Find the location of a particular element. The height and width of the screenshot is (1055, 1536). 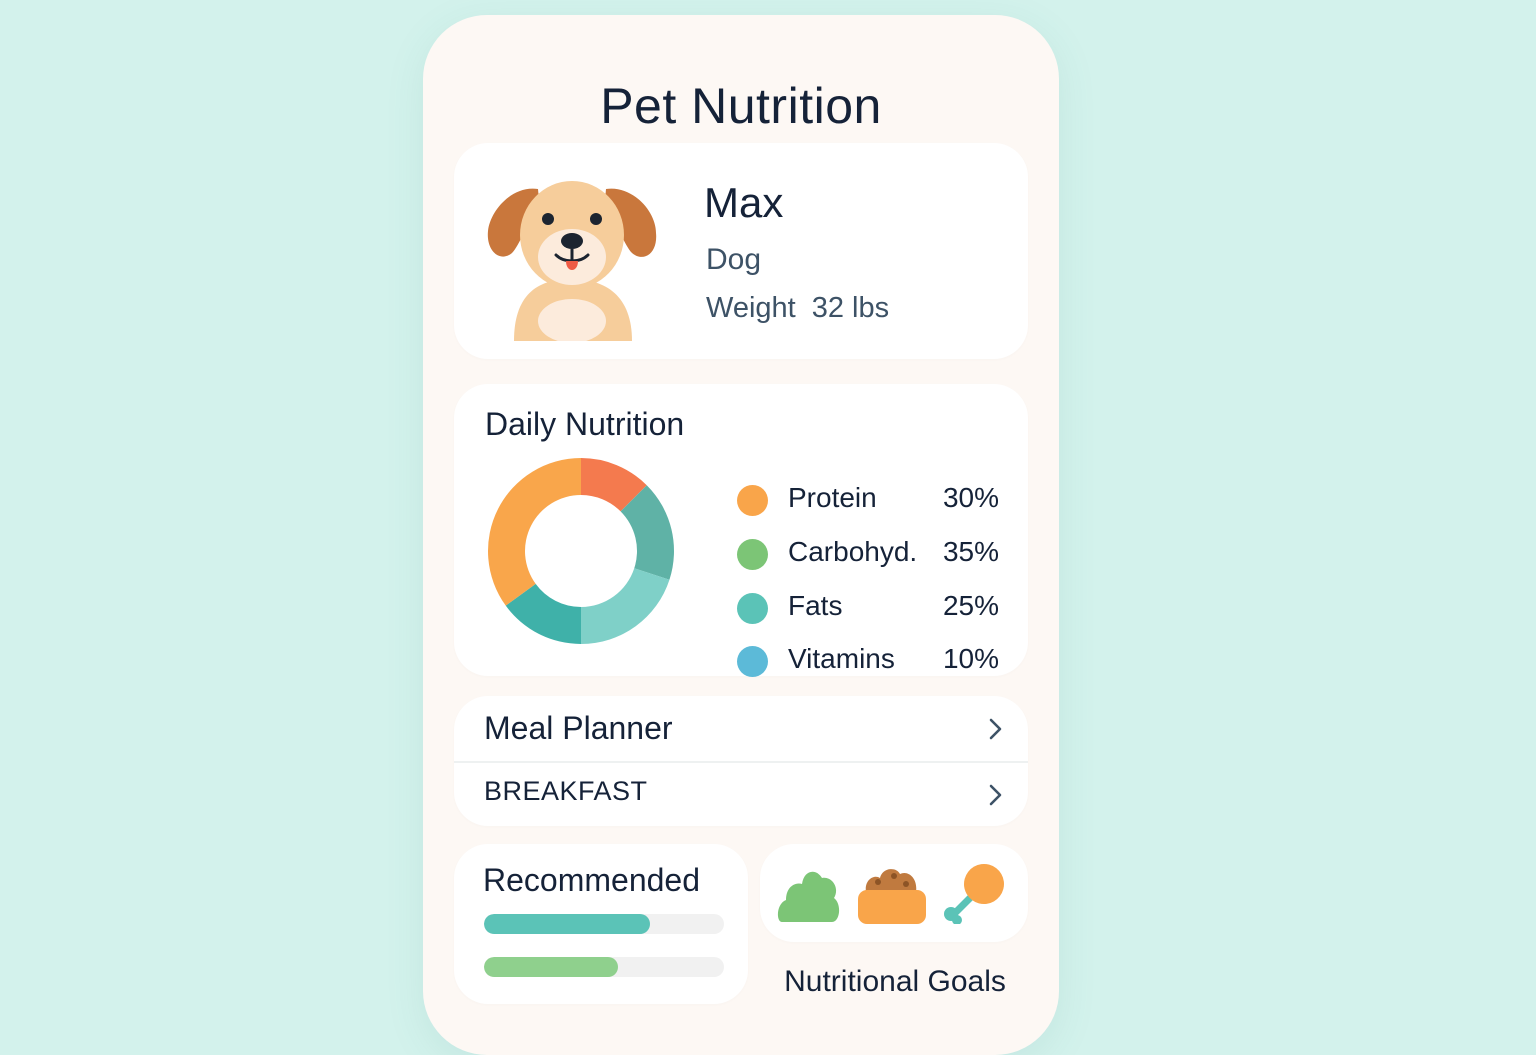

legend-value: 35% is located at coordinates (970, 551).